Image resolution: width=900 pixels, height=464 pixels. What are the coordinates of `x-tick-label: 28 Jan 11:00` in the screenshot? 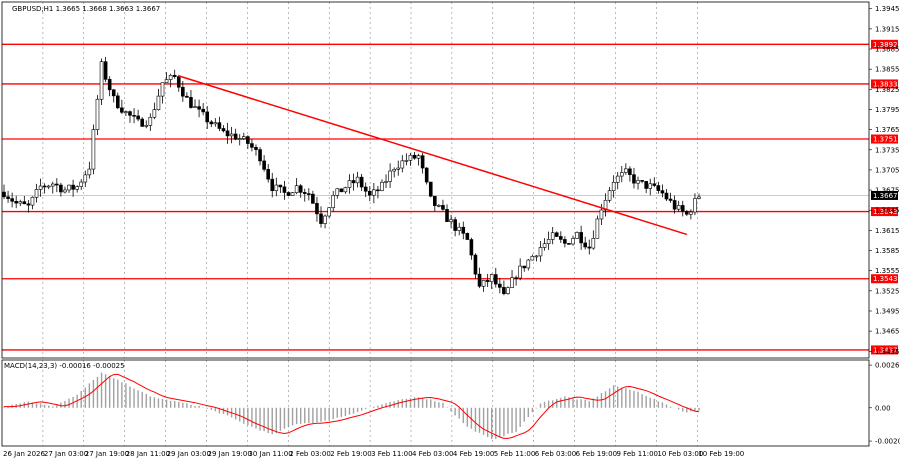 It's located at (148, 454).